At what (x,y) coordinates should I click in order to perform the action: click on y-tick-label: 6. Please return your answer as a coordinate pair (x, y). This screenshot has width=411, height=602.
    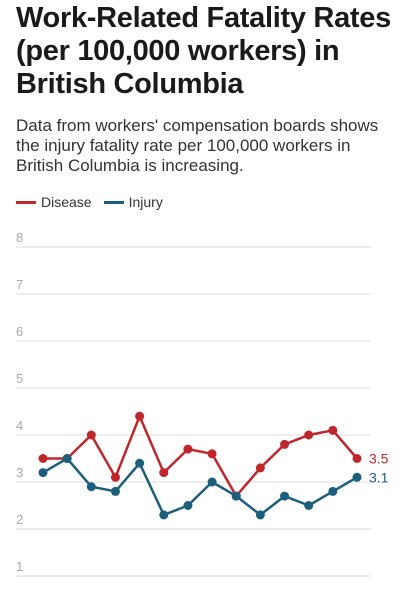
    Looking at the image, I should click on (19, 331).